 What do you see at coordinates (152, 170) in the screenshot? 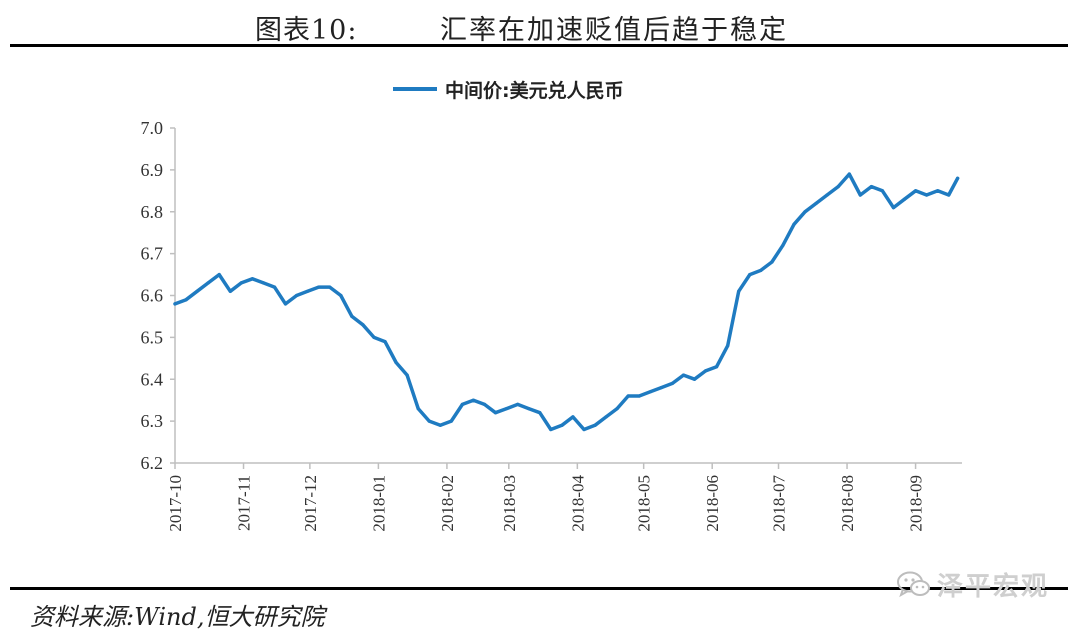
I see `y-tick-label: 6.9` at bounding box center [152, 170].